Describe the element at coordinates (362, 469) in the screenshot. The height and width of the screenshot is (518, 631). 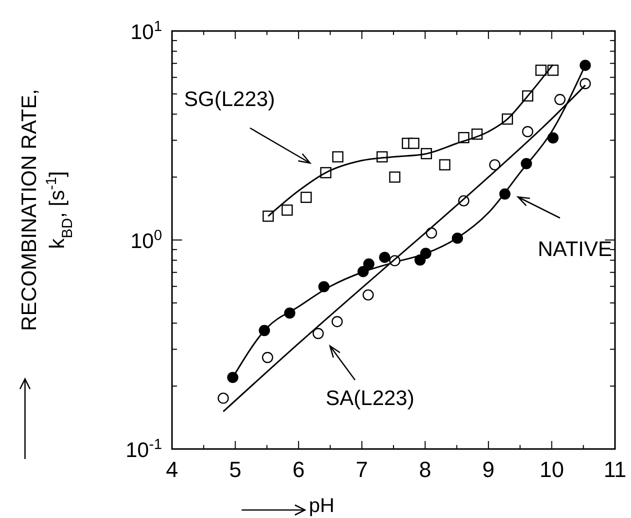
I see `x-tick-label: 7` at that location.